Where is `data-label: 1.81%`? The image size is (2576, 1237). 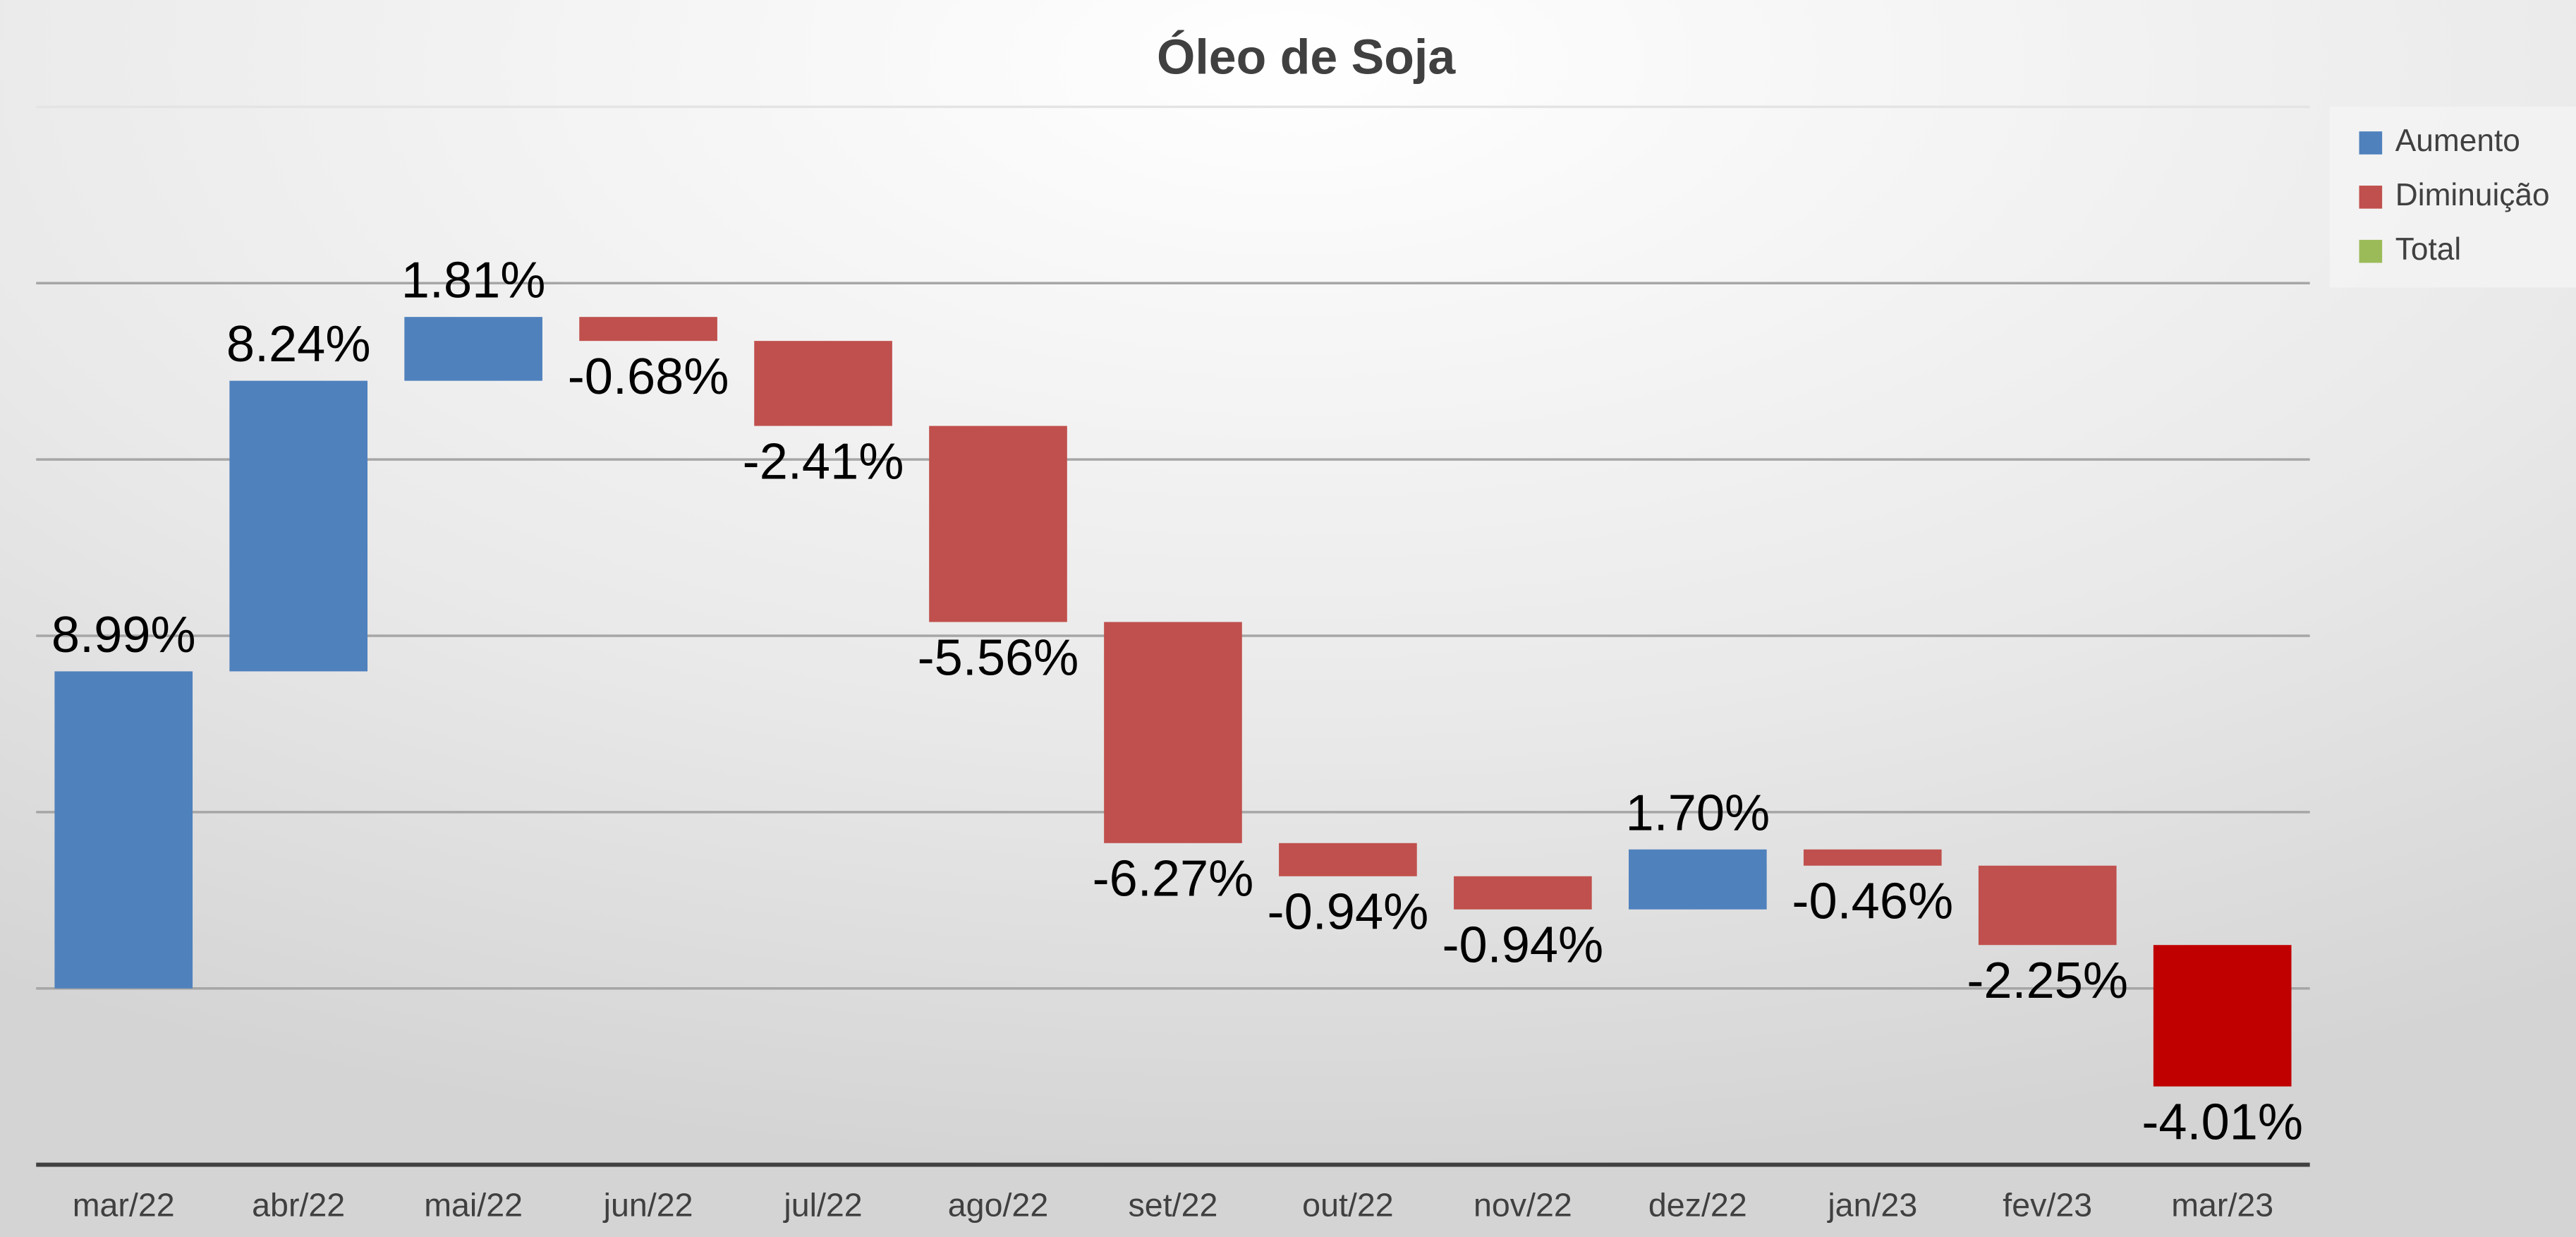
data-label: 1.81% is located at coordinates (474, 281).